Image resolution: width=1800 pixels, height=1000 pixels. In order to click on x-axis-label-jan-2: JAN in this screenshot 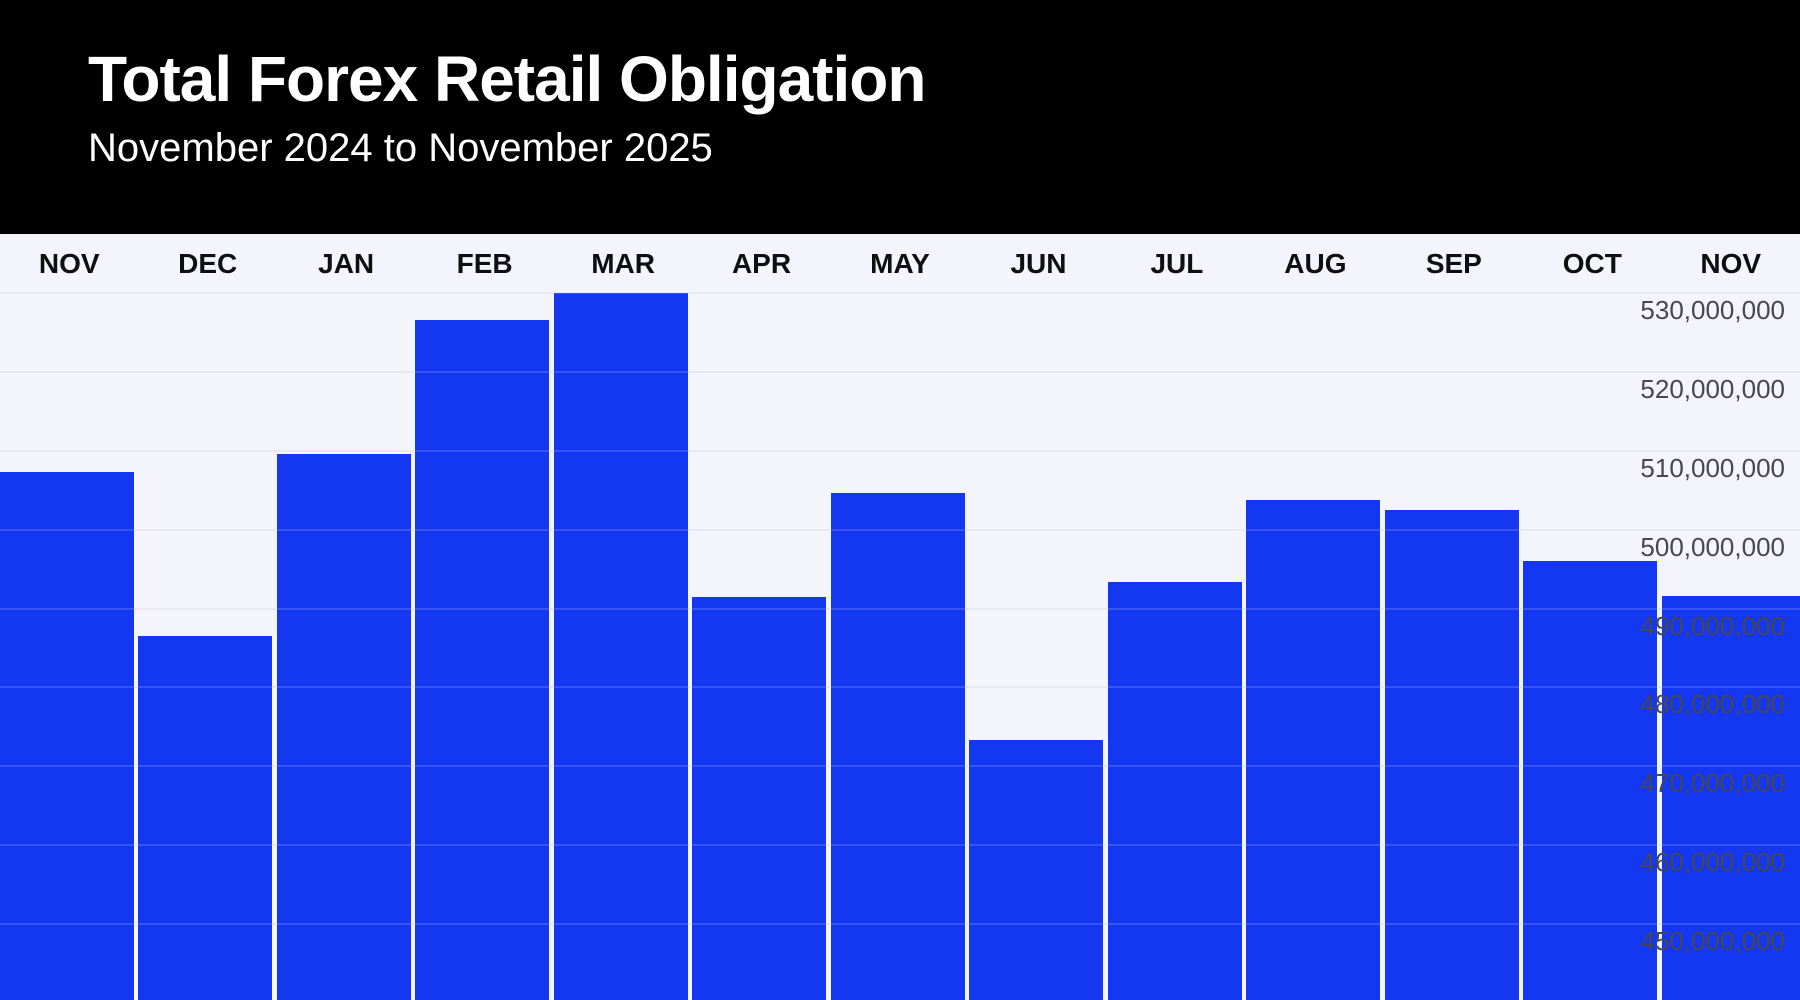, I will do `click(346, 263)`.